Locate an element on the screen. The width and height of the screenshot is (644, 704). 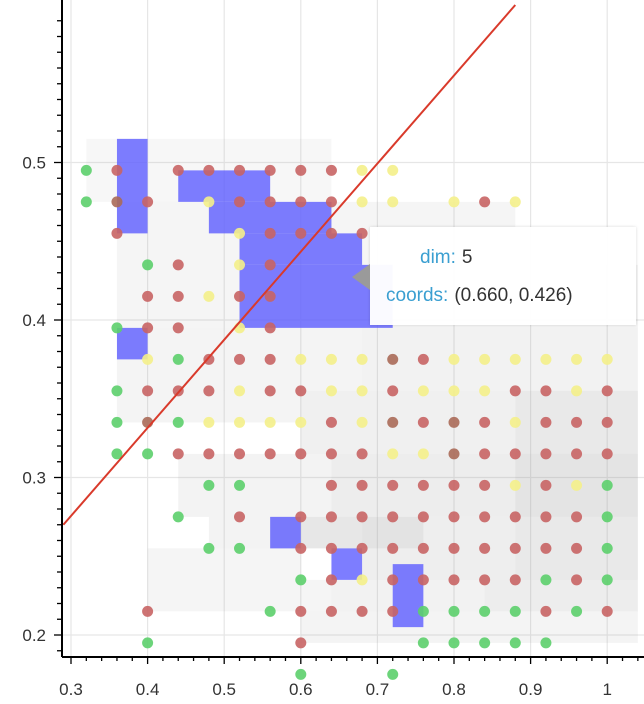
x-tick-label: 0.5 is located at coordinates (224, 689).